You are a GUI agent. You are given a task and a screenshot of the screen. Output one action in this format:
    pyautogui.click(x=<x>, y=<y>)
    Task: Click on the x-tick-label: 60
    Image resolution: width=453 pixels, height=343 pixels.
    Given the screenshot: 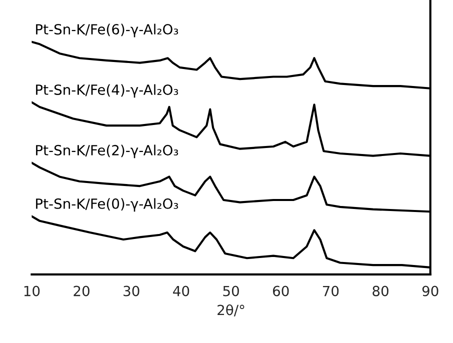 What is the action you would take?
    pyautogui.click(x=280, y=291)
    